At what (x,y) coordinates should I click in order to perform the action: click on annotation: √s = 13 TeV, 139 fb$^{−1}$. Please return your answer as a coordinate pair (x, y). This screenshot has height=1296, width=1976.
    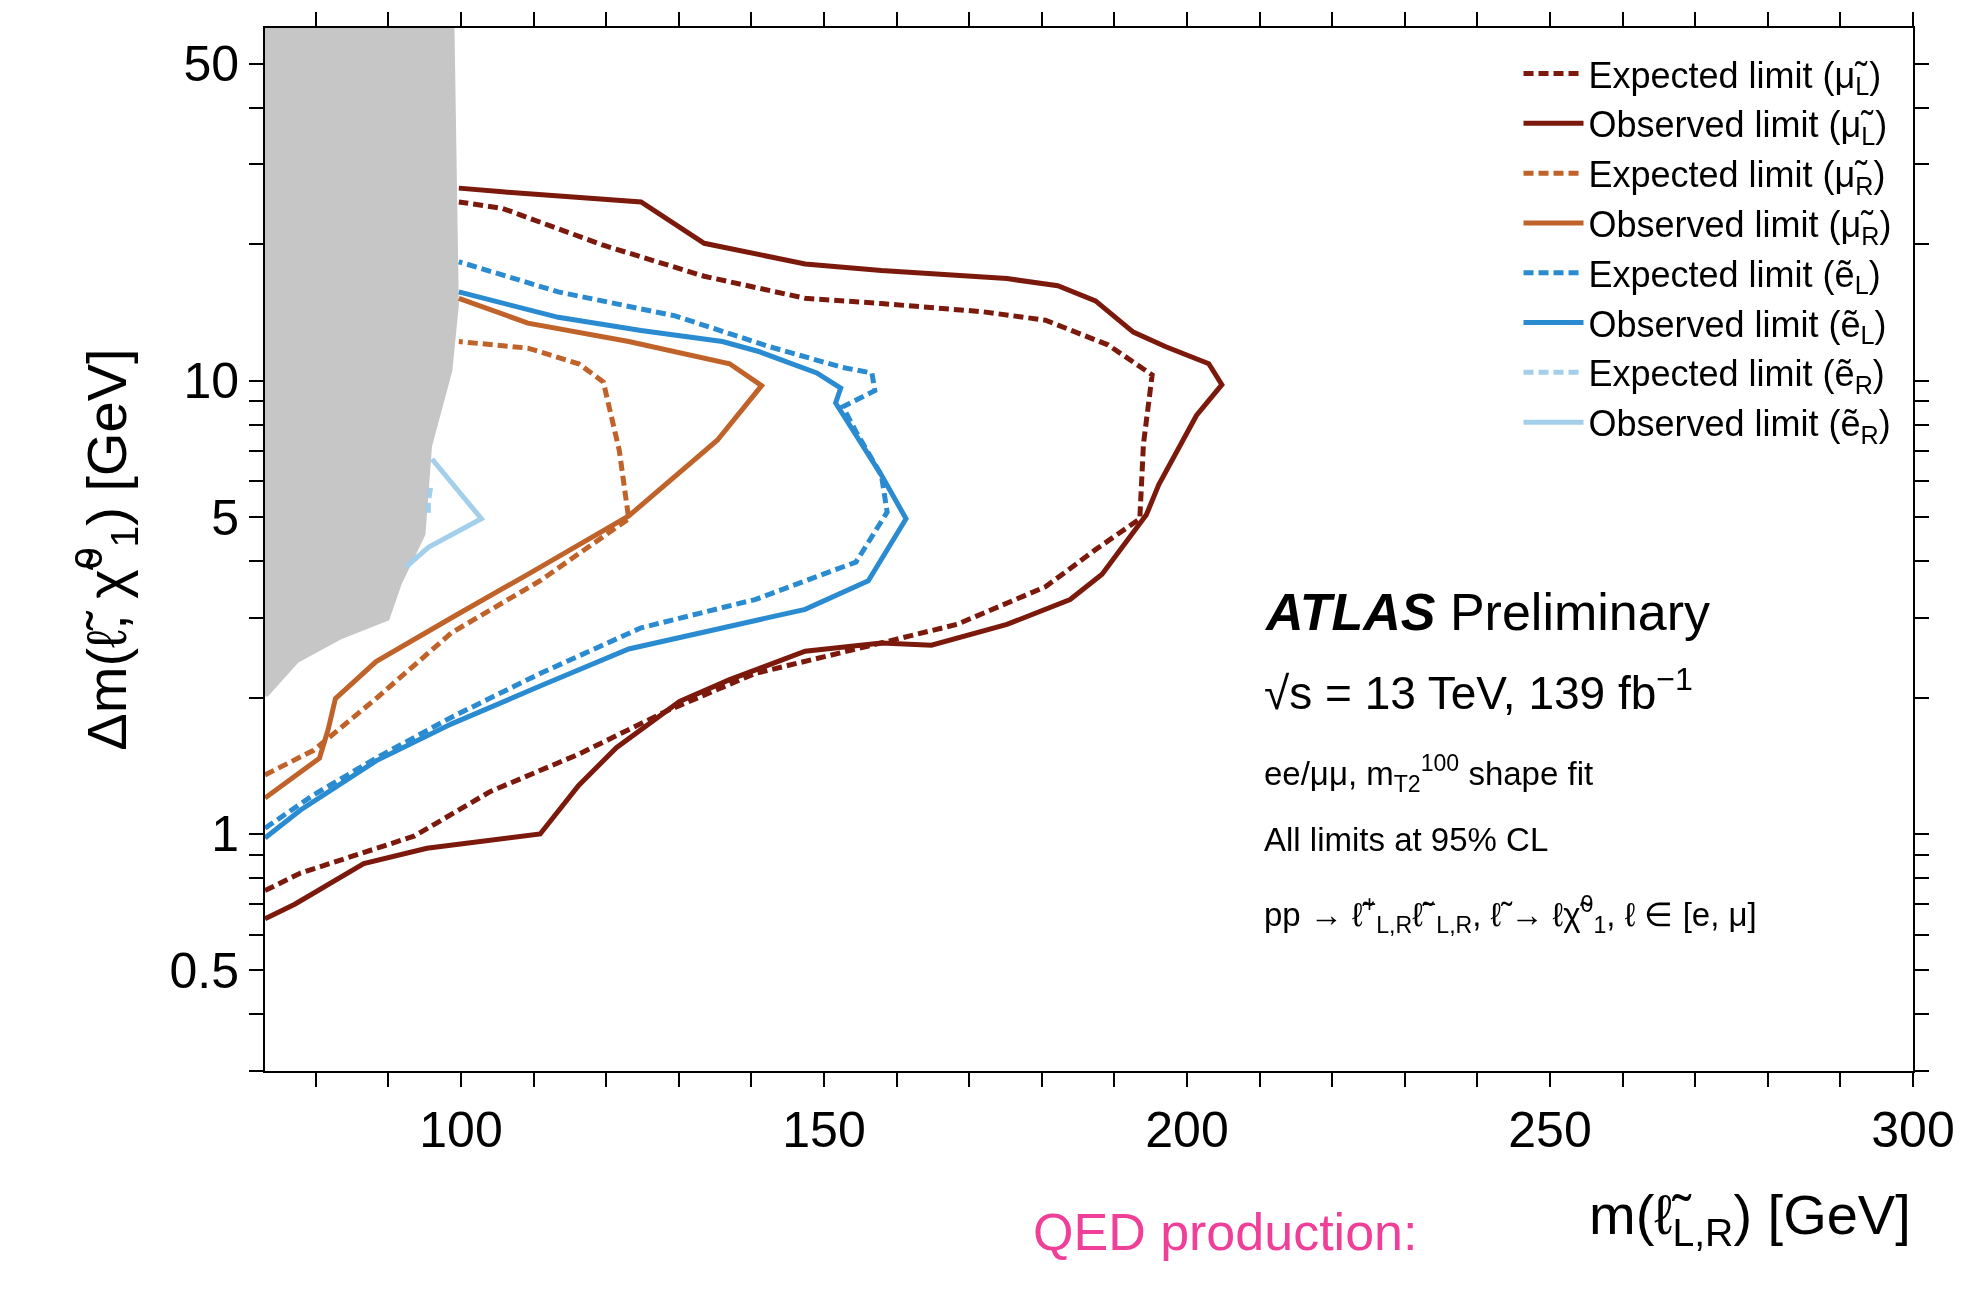
    Looking at the image, I should click on (1478, 690).